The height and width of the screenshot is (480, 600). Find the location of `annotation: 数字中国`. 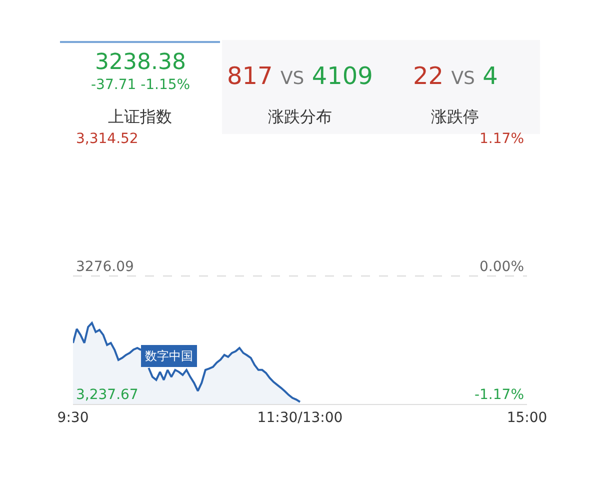

annotation: 数字中国 is located at coordinates (169, 356).